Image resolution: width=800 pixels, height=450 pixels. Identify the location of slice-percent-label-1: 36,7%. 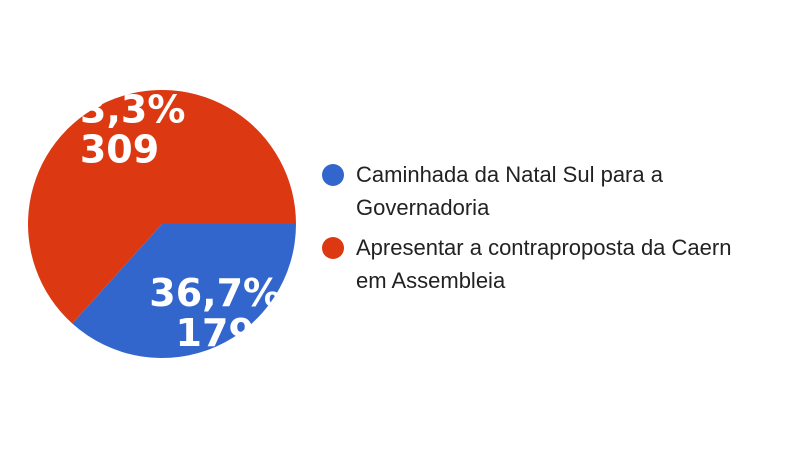
(215, 293).